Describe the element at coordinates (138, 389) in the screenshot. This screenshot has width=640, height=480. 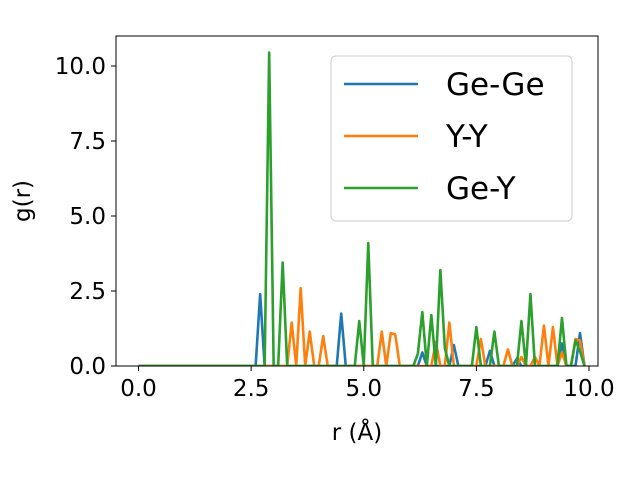
I see `x-tick-label: 0.0` at that location.